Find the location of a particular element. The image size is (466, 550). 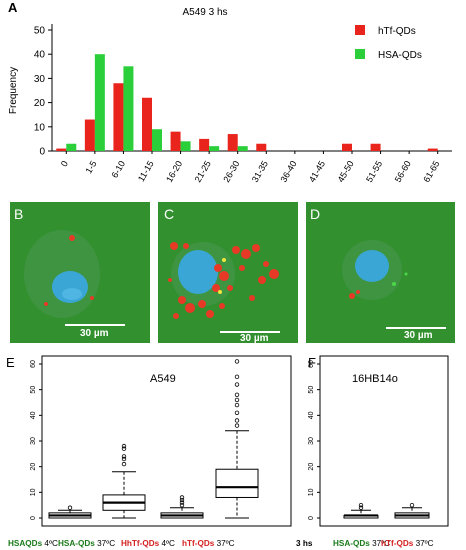

box is located at coordinates (237, 483).